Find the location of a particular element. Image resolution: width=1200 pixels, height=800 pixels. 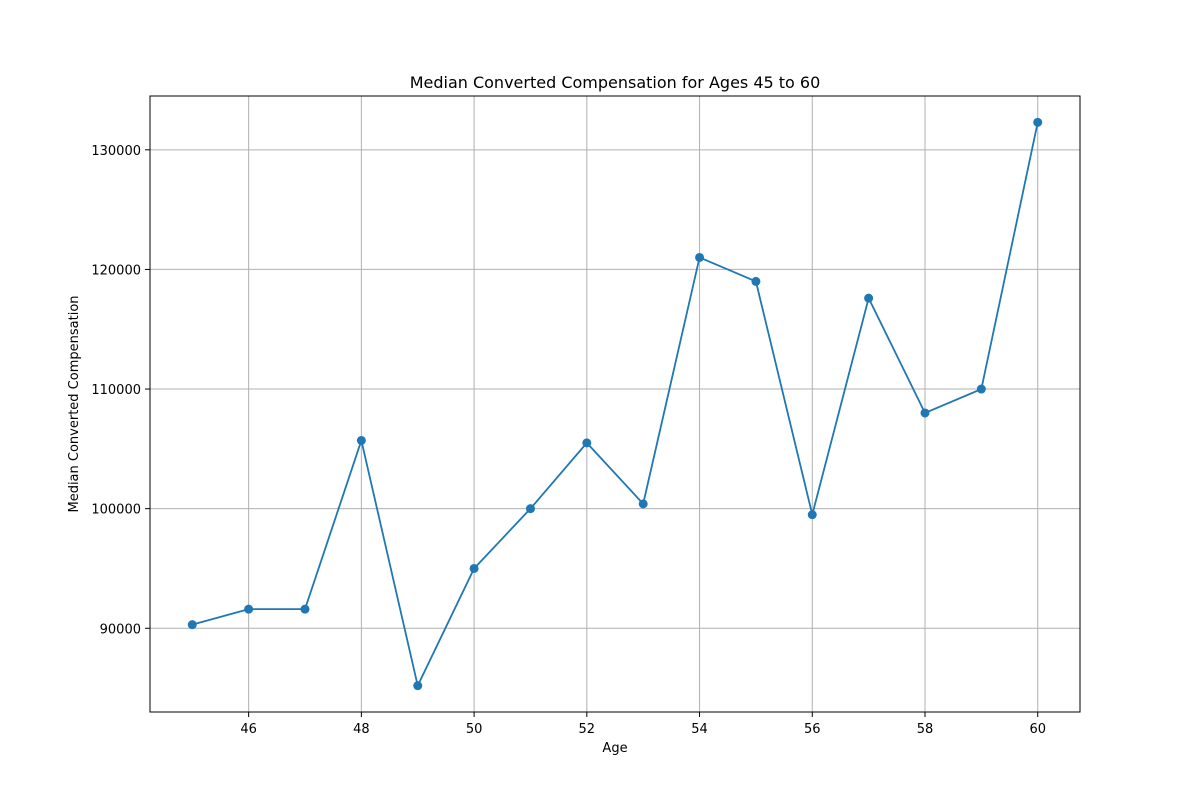

x-tick-label: 58 is located at coordinates (925, 729).